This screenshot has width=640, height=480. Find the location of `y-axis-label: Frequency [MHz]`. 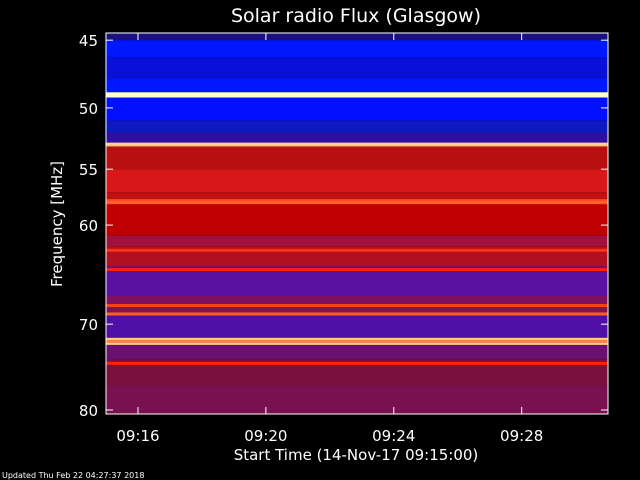

y-axis-label: Frequency [MHz] is located at coordinates (57, 224).